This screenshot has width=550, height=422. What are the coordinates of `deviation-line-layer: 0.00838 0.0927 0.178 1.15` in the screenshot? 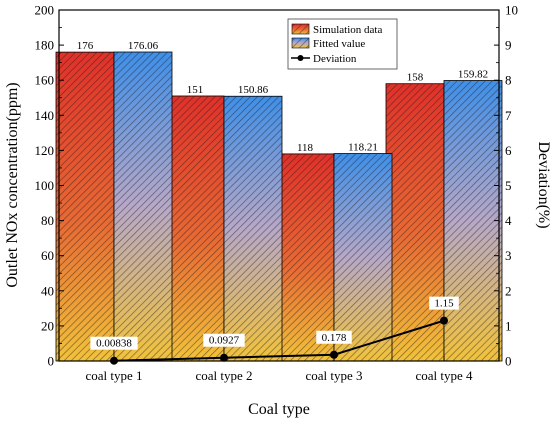 It's located at (274, 330).